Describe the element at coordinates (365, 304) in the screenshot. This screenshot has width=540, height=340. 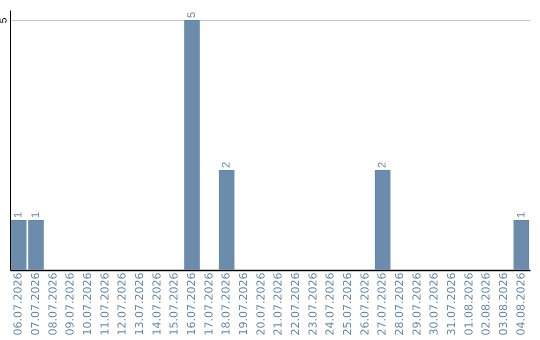
I see `x-tick-label: 26.07.2026` at that location.